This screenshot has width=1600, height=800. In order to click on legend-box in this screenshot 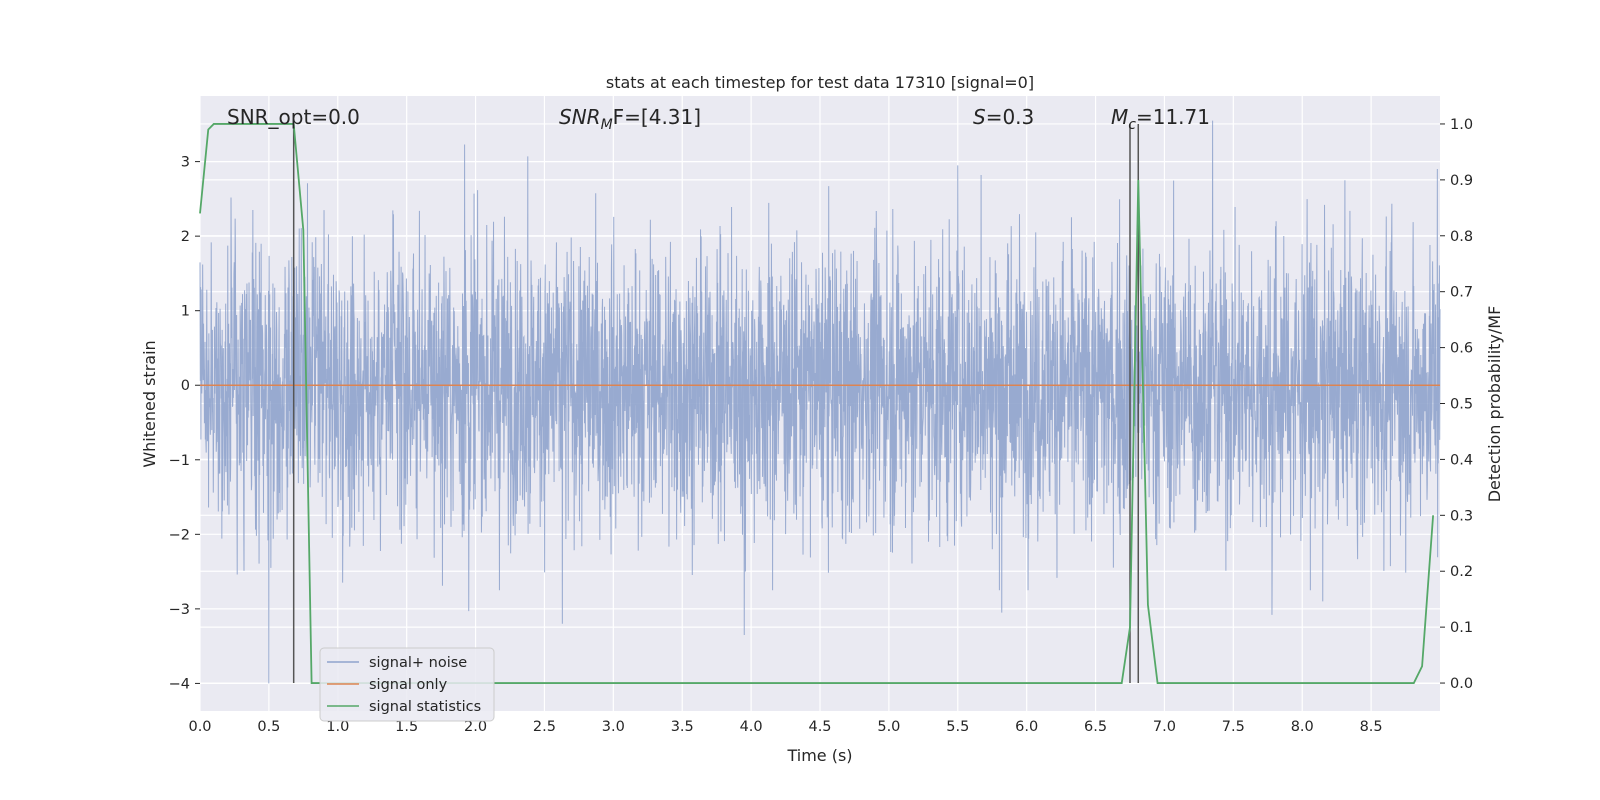, I will do `click(407, 684)`.